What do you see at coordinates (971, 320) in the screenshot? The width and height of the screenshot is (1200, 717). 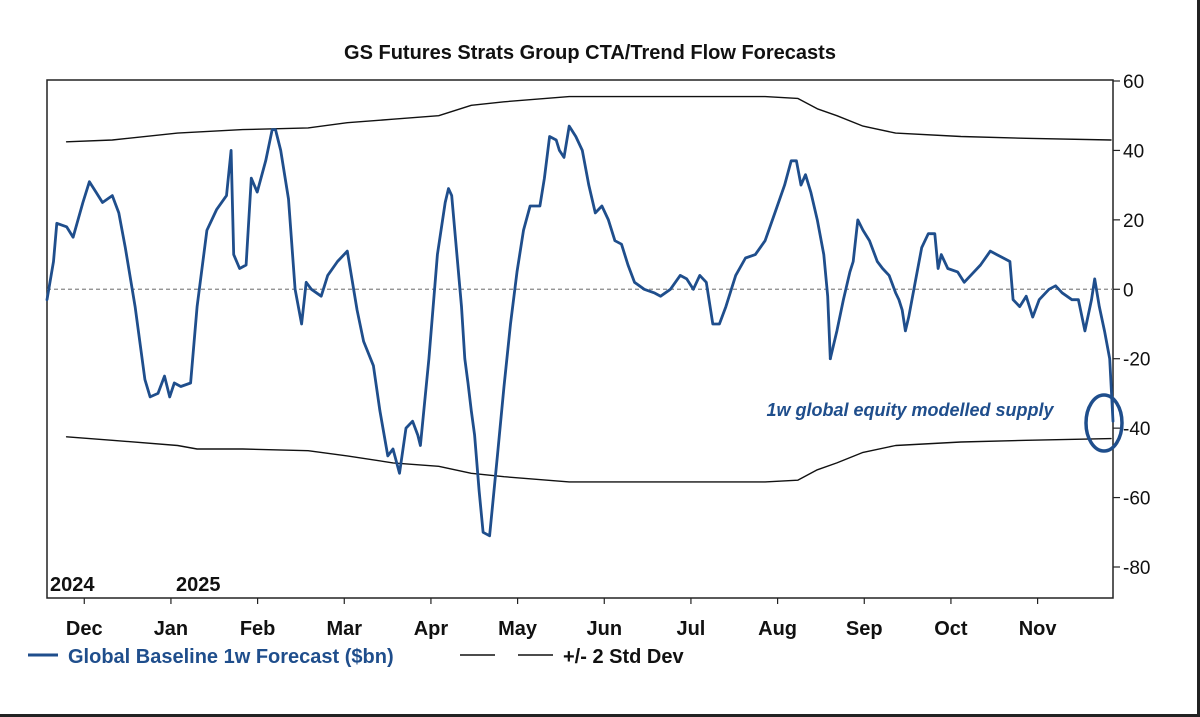 I see `forecast-series-line` at bounding box center [971, 320].